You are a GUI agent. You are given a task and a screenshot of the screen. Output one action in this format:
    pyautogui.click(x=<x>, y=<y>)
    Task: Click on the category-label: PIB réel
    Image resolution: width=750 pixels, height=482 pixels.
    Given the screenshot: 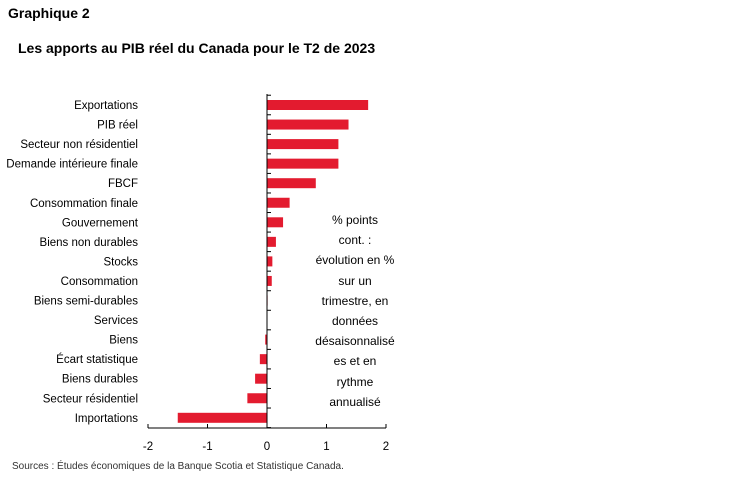 What is the action you would take?
    pyautogui.click(x=117, y=126)
    